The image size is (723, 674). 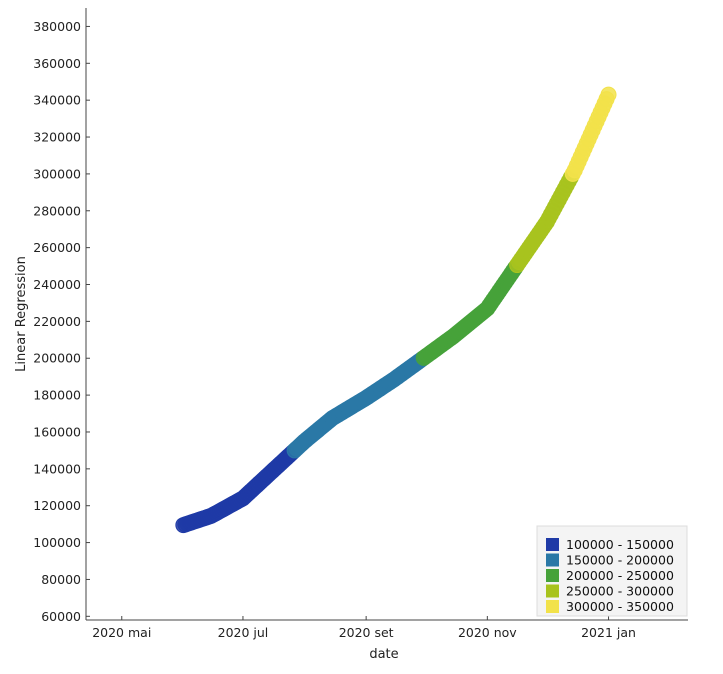 I want to click on data-point, so click(x=608, y=94).